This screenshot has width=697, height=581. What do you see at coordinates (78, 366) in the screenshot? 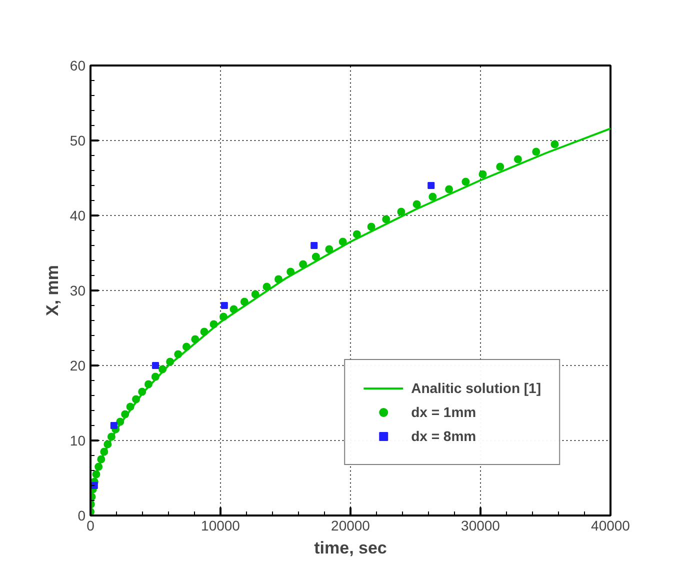
I see `y-tick-label: 20` at bounding box center [78, 366].